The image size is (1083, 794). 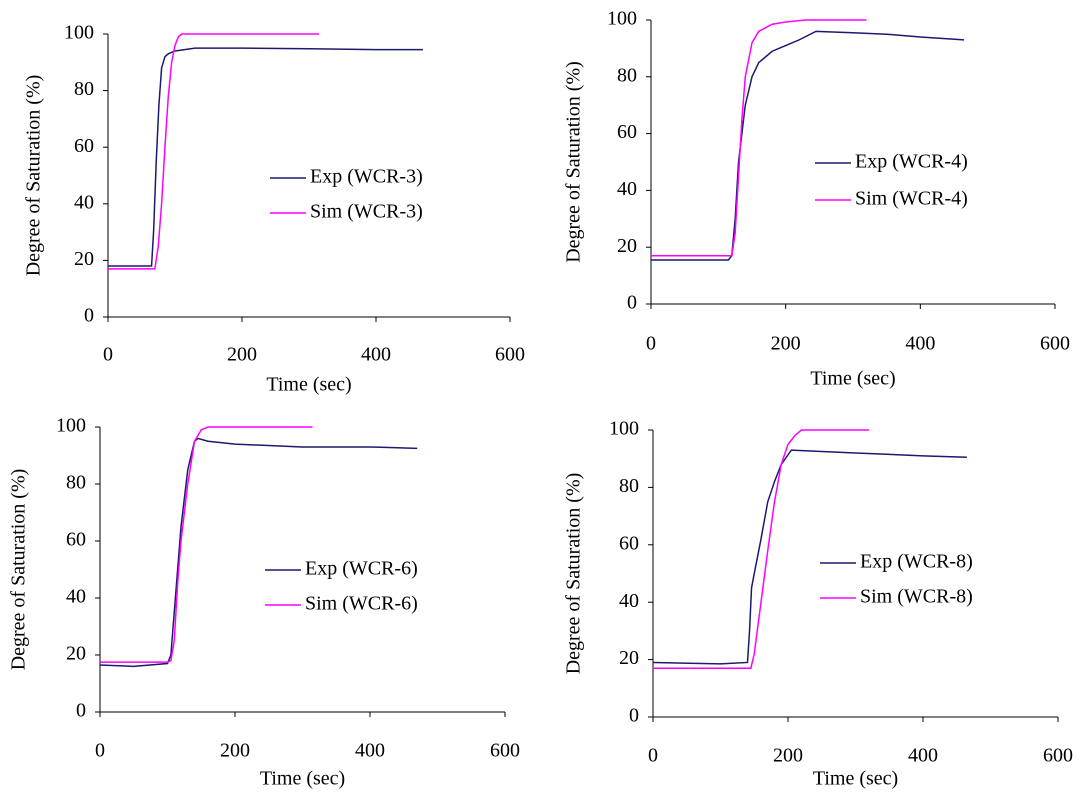 What do you see at coordinates (916, 562) in the screenshot?
I see `legend-label: Exp (WCR-8)` at bounding box center [916, 562].